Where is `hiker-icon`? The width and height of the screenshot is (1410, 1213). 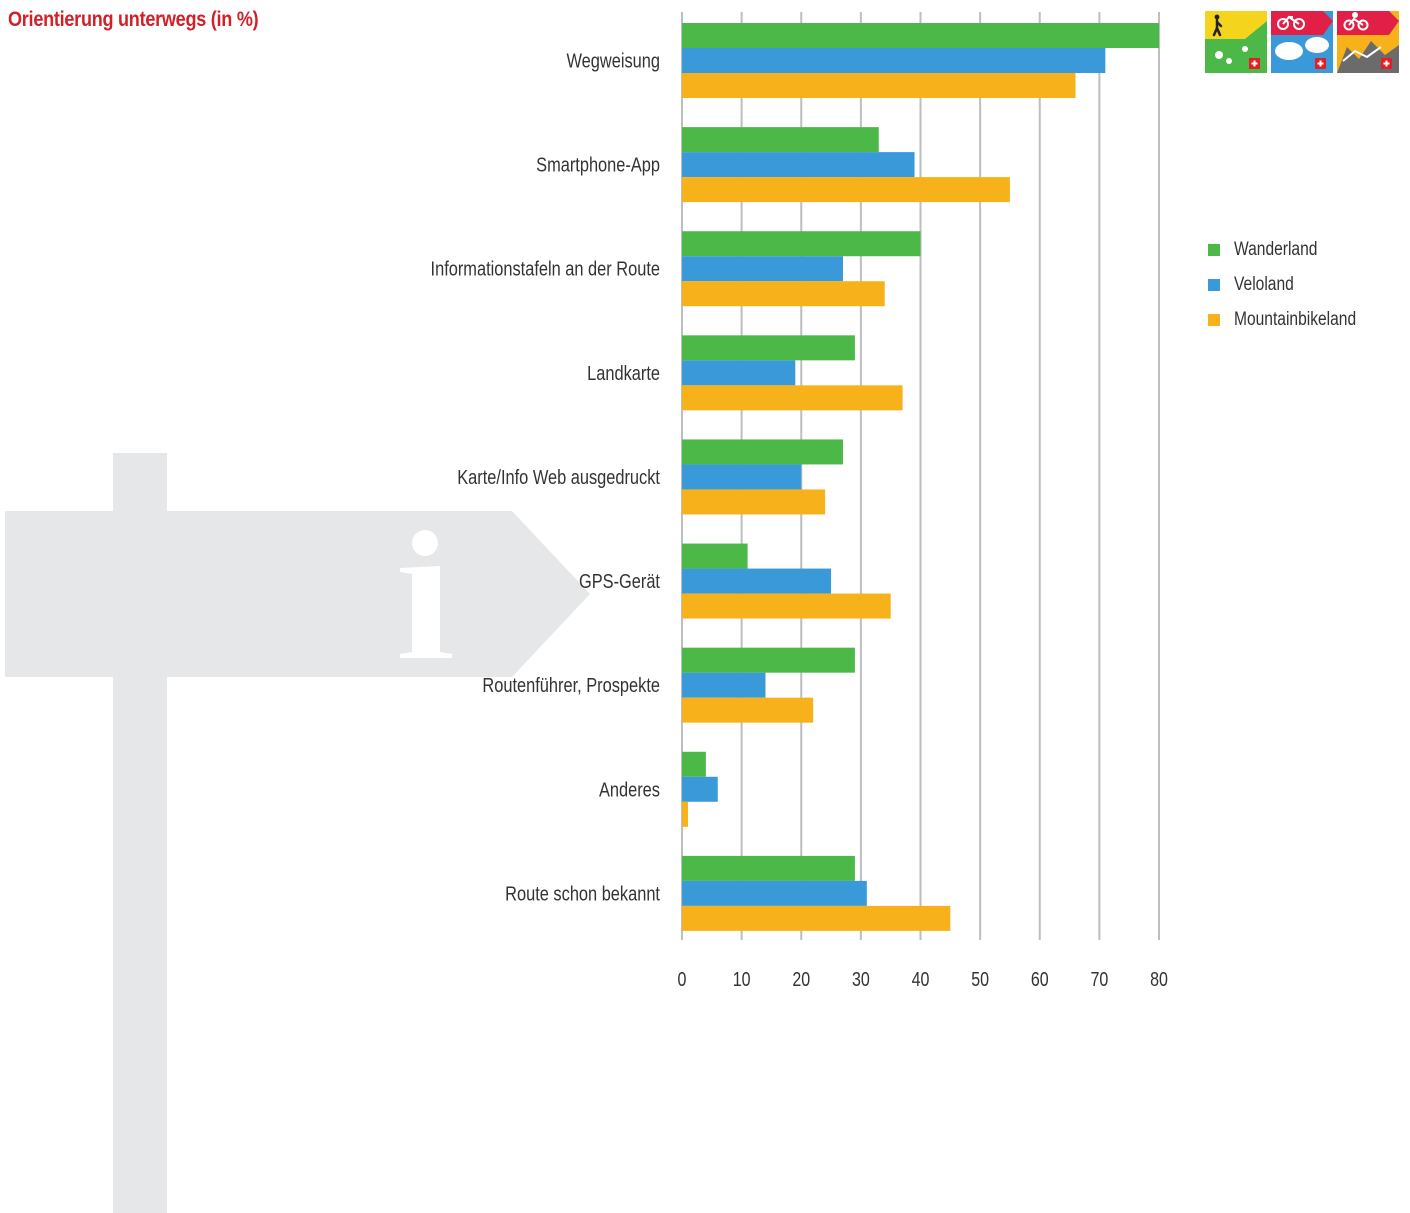 hiker-icon is located at coordinates (1217, 25).